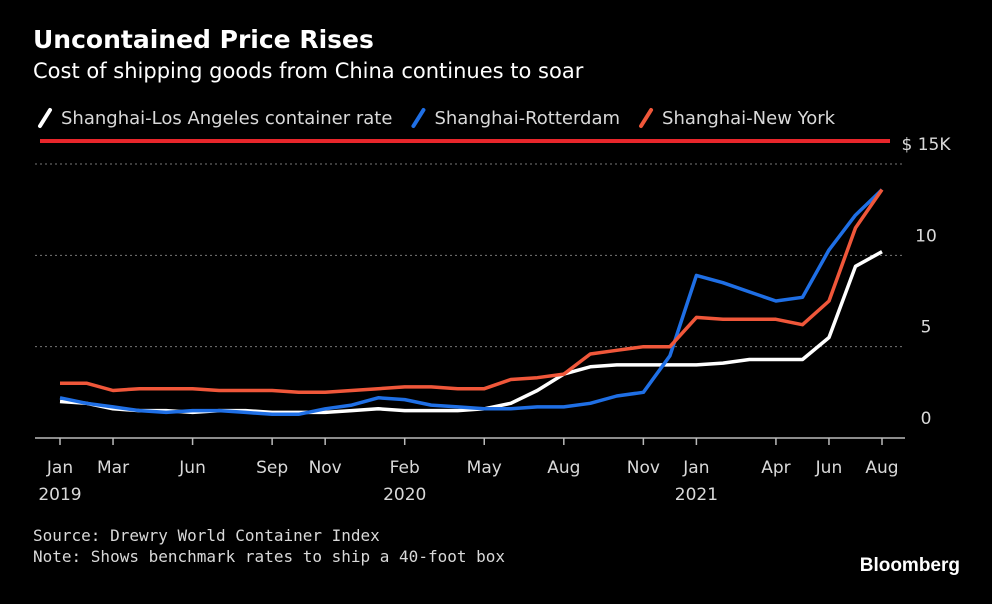  I want to click on y-tick-label: $ 15K, so click(927, 145).